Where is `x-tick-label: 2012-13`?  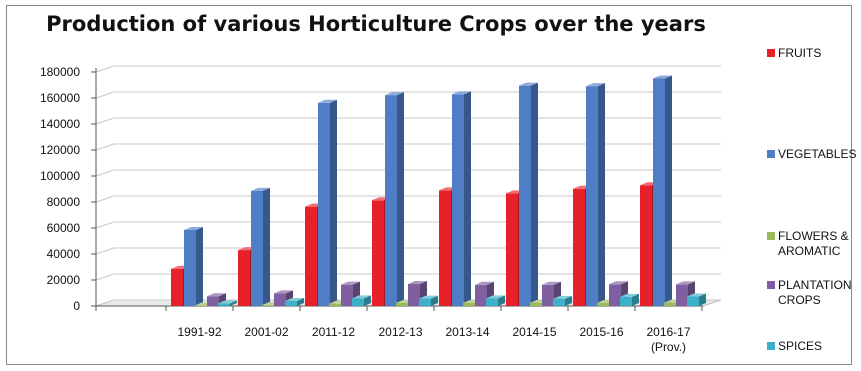
x-tick-label: 2012-13 is located at coordinates (400, 332).